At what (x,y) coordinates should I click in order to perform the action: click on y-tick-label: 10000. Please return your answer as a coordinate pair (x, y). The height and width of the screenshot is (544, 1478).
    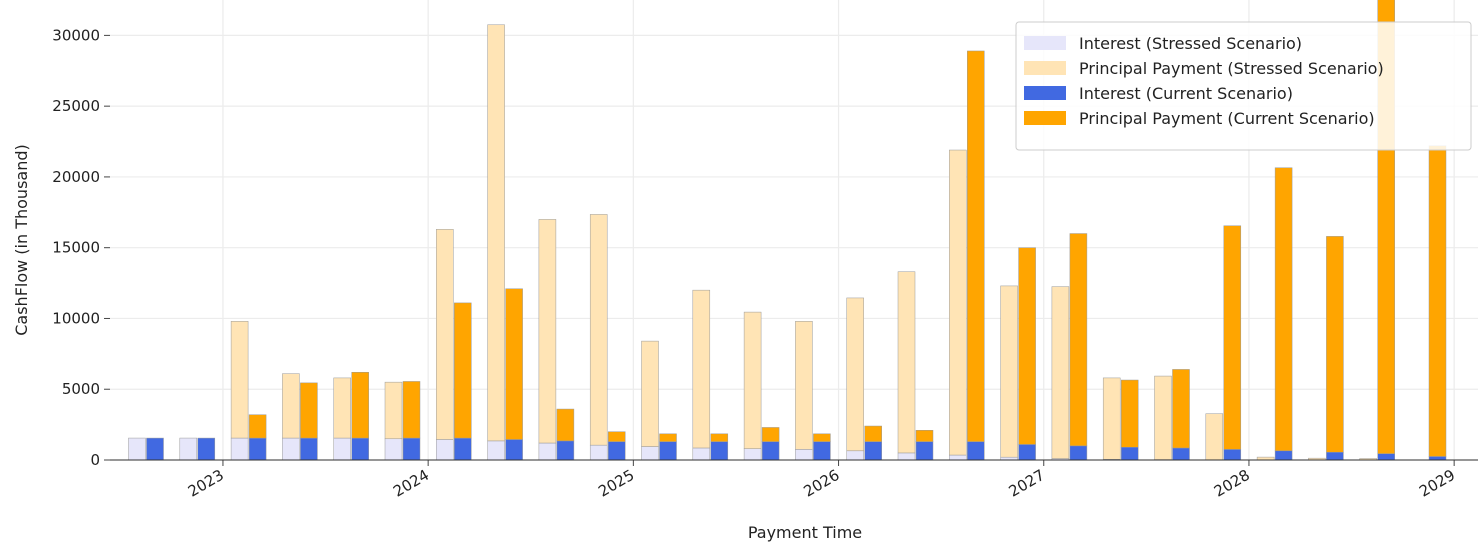
    Looking at the image, I should click on (76, 318).